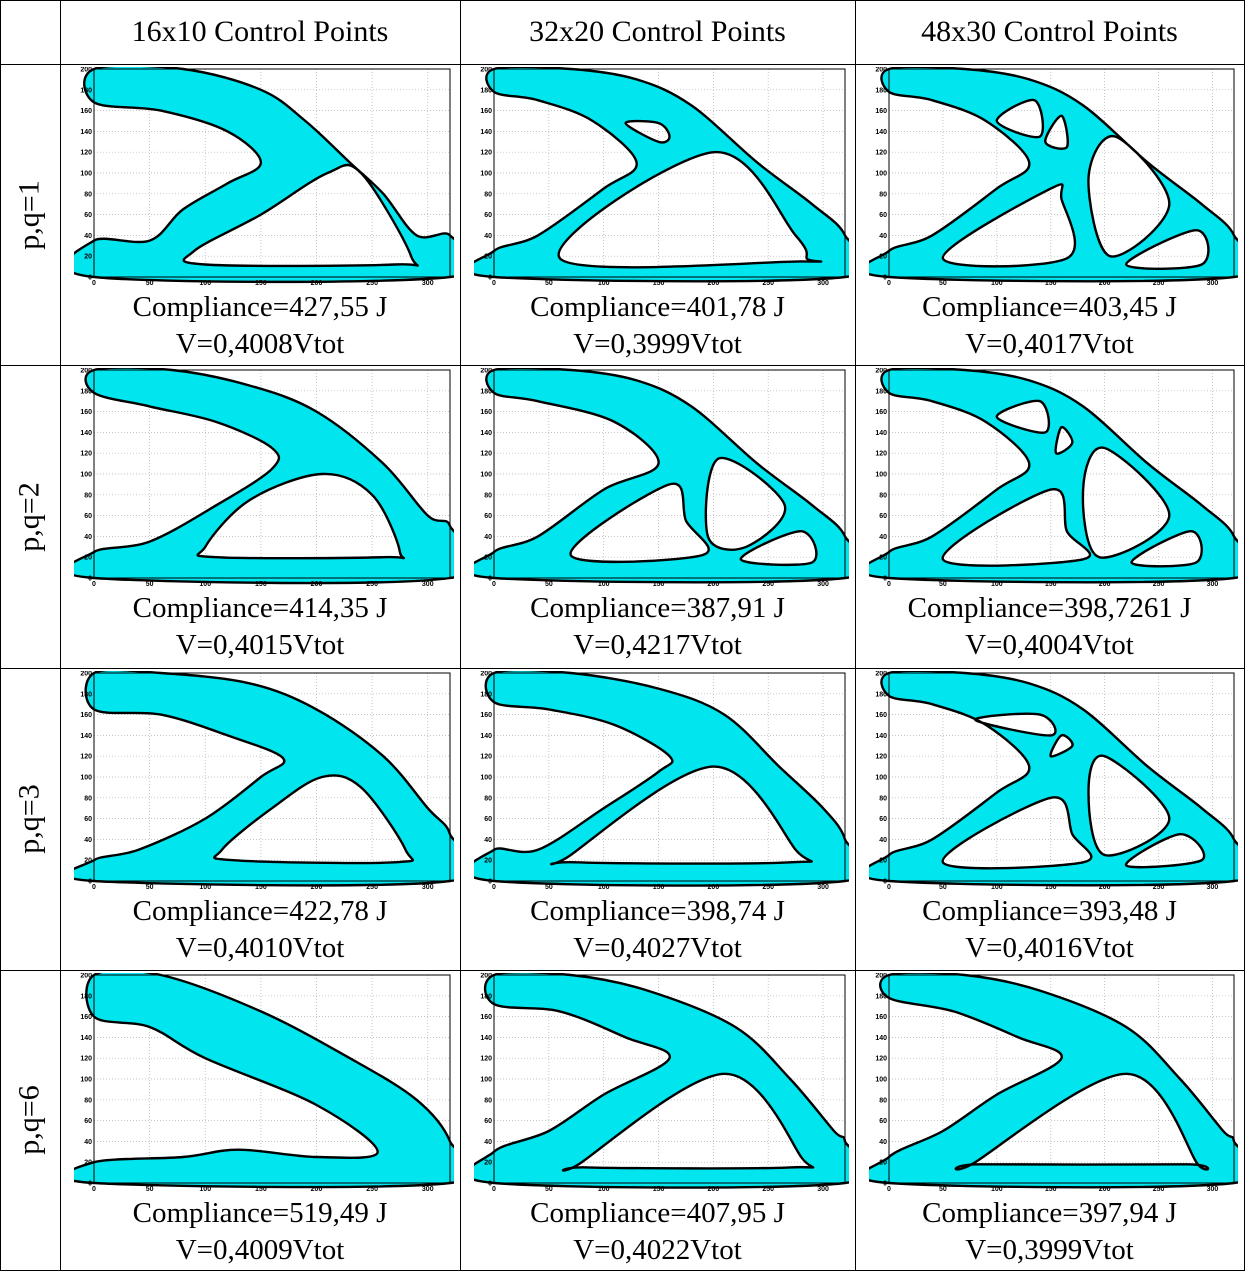 This screenshot has height=1271, width=1245. Describe the element at coordinates (657, 948) in the screenshot. I see `volume-value: V=0,4027Vtot` at that location.